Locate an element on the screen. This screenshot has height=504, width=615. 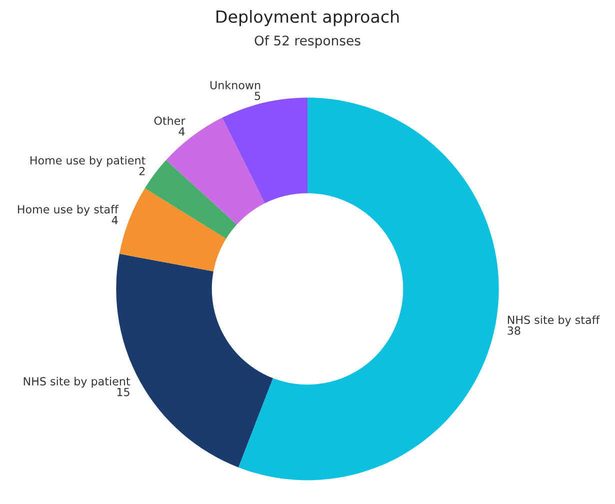
chart-title: Deployment approach is located at coordinates (307, 18).